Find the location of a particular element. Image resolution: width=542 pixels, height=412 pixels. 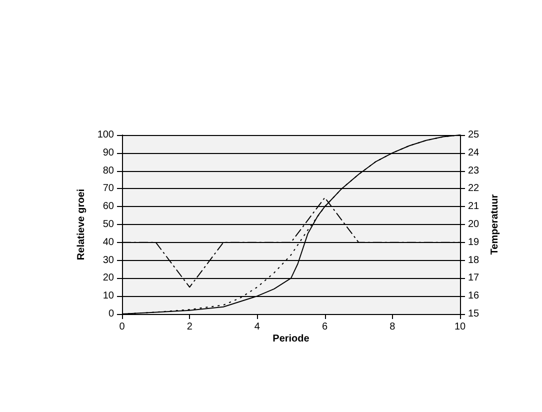

y-tick-label: 60 is located at coordinates (108, 206).